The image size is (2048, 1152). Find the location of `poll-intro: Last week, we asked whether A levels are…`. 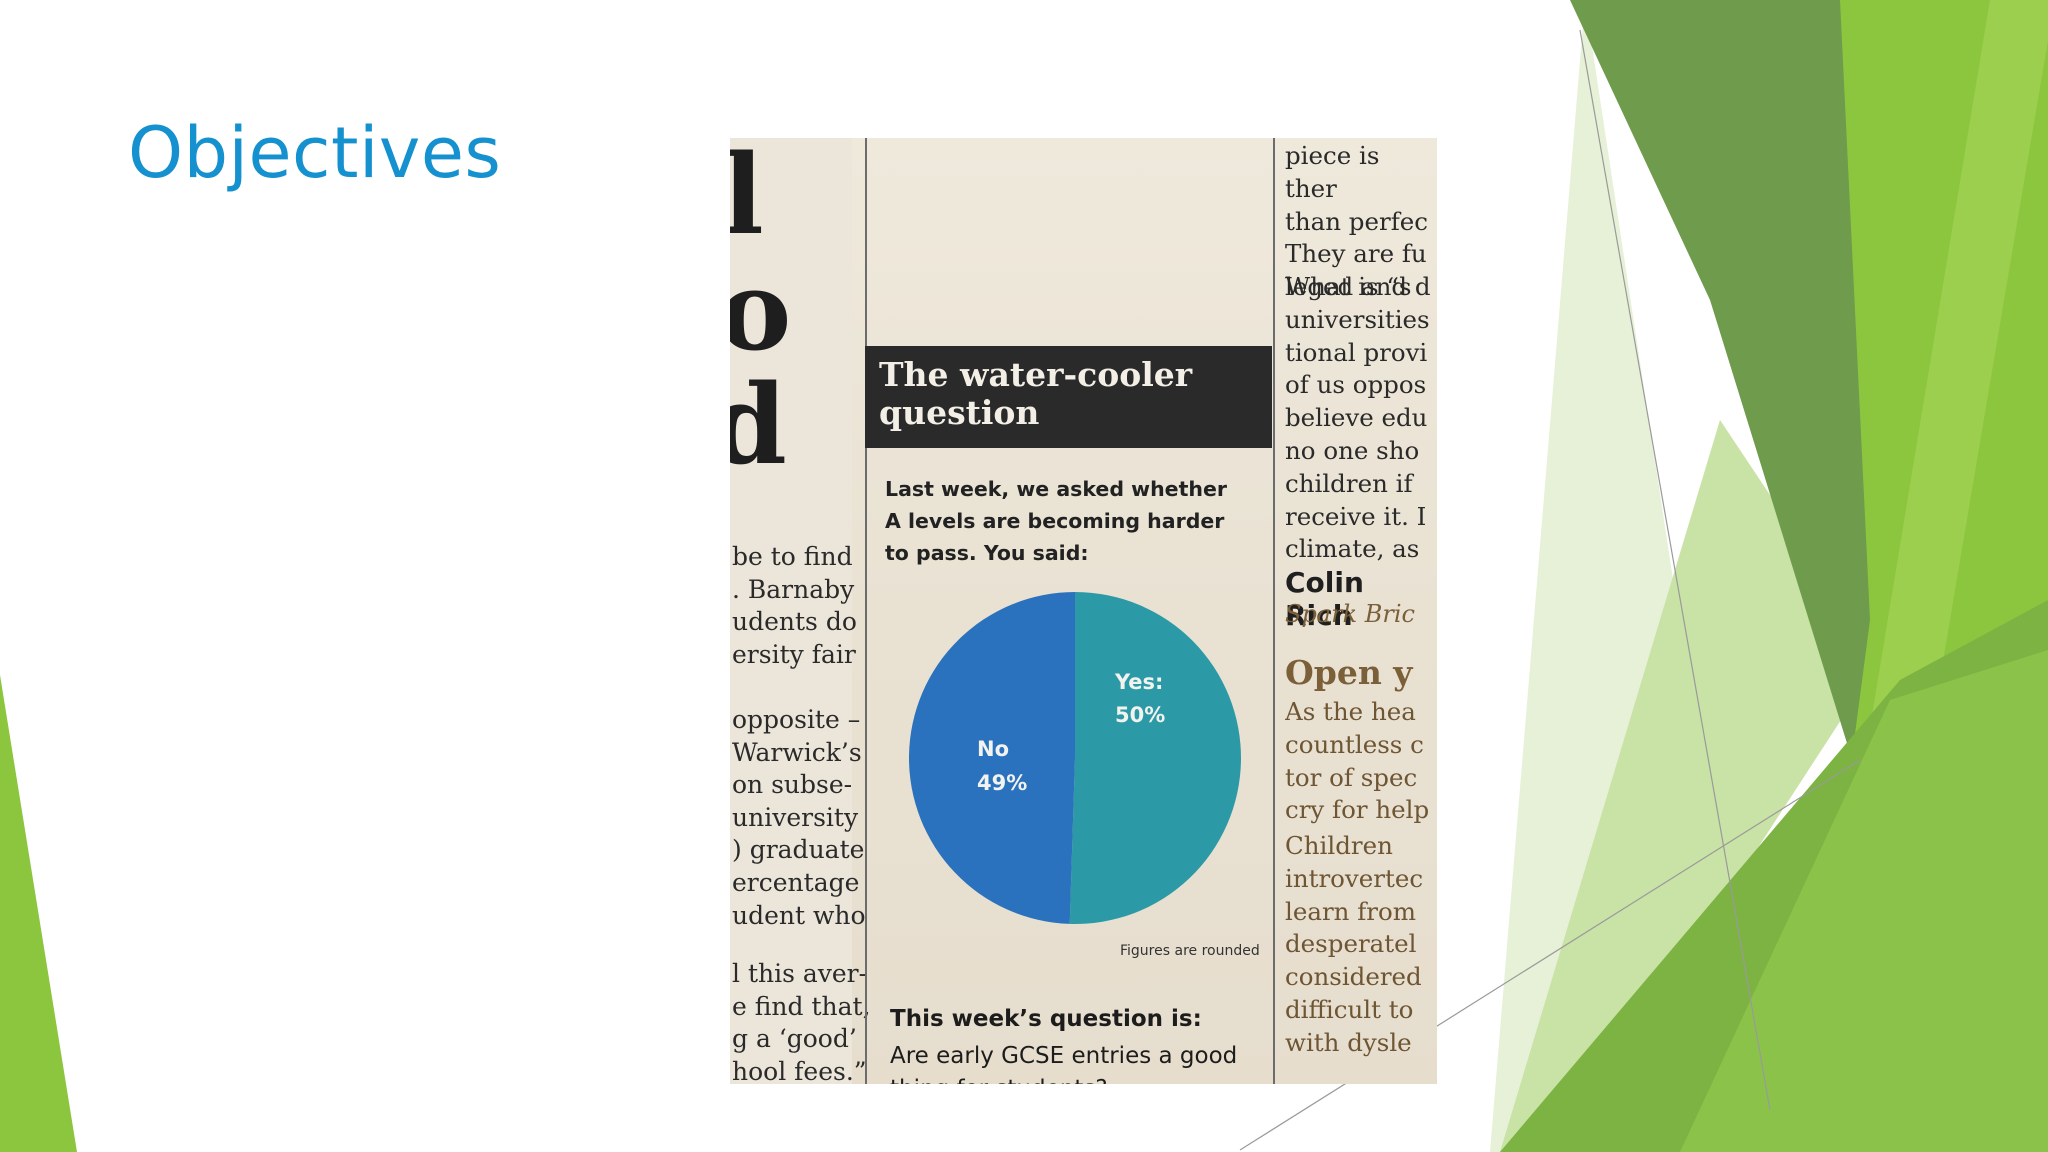

poll-intro: Last week, we asked whether A levels are… is located at coordinates (1056, 521).